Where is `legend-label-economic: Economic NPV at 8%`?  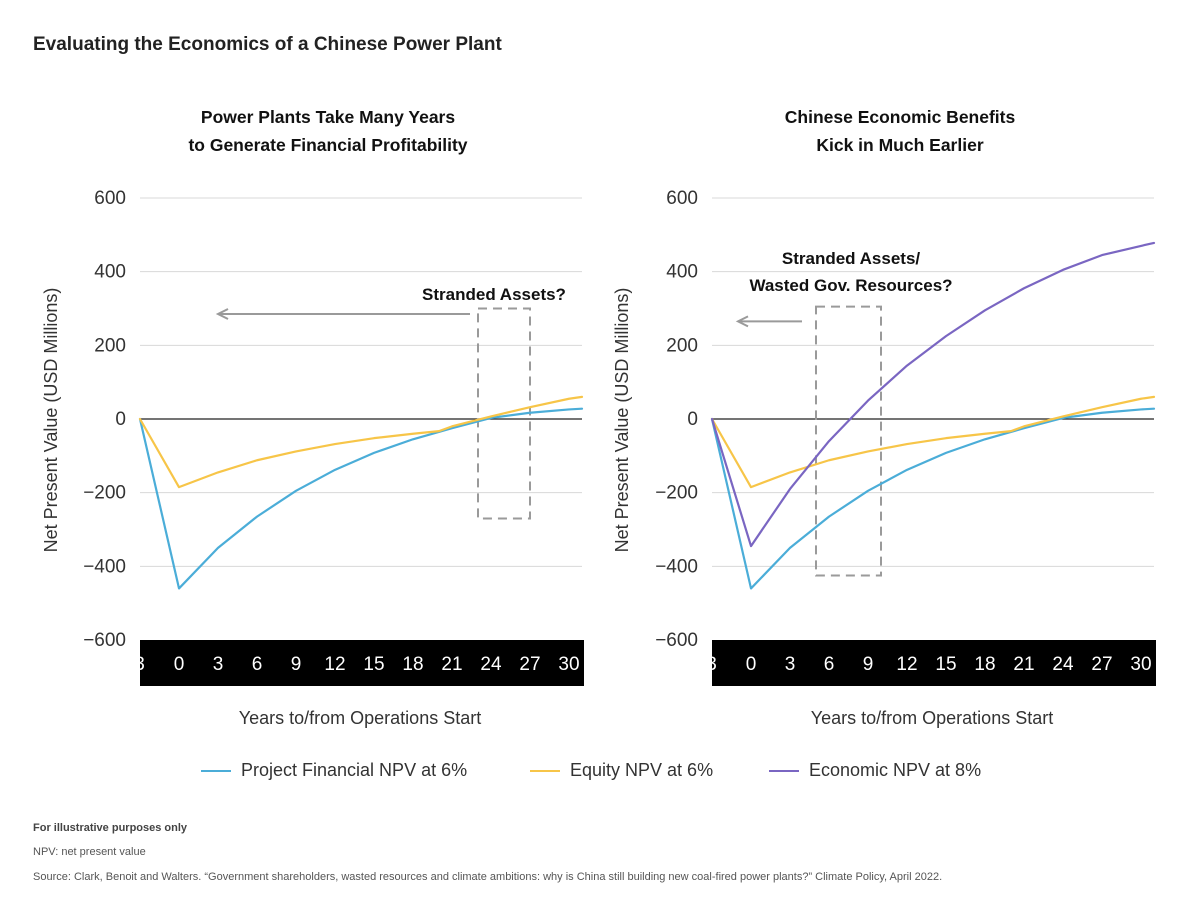 legend-label-economic: Economic NPV at 8% is located at coordinates (895, 770).